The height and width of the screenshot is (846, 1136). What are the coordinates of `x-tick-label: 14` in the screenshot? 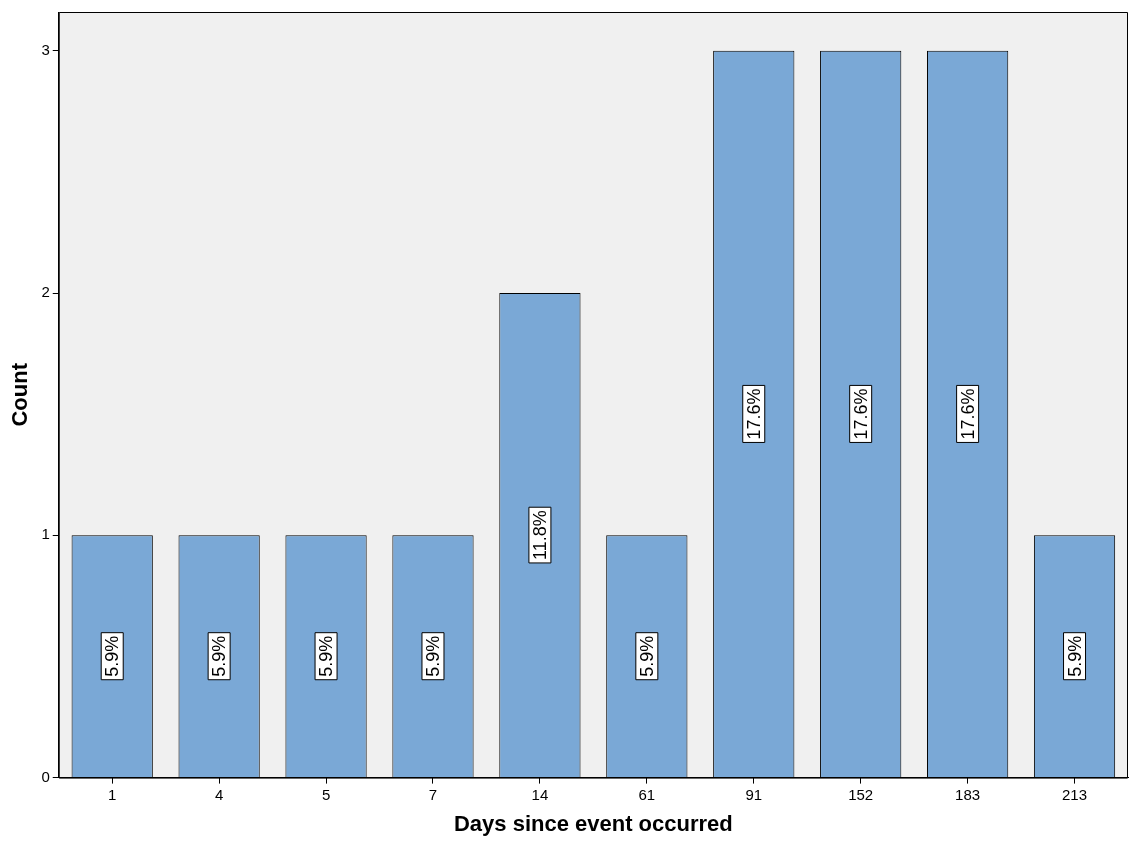 It's located at (540, 794).